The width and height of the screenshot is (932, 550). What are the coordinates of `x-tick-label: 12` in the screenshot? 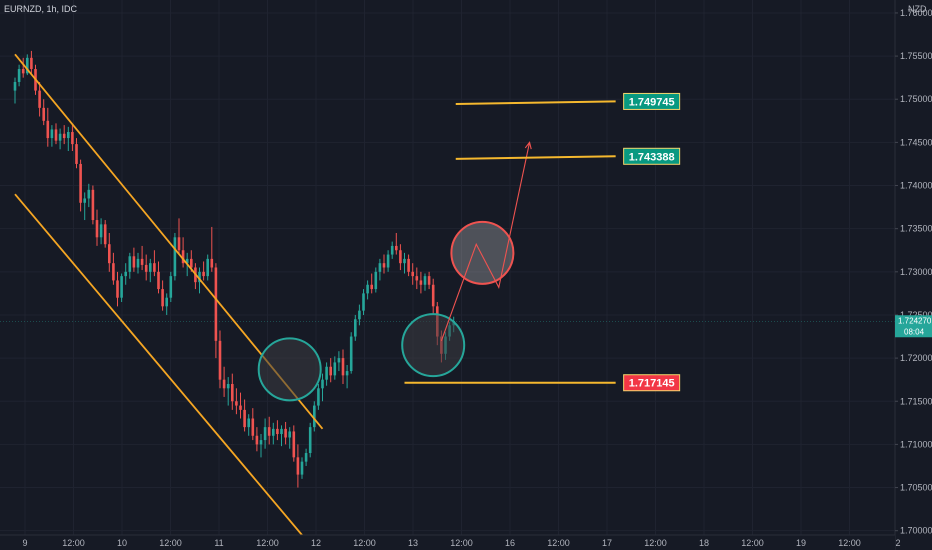 It's located at (316, 543).